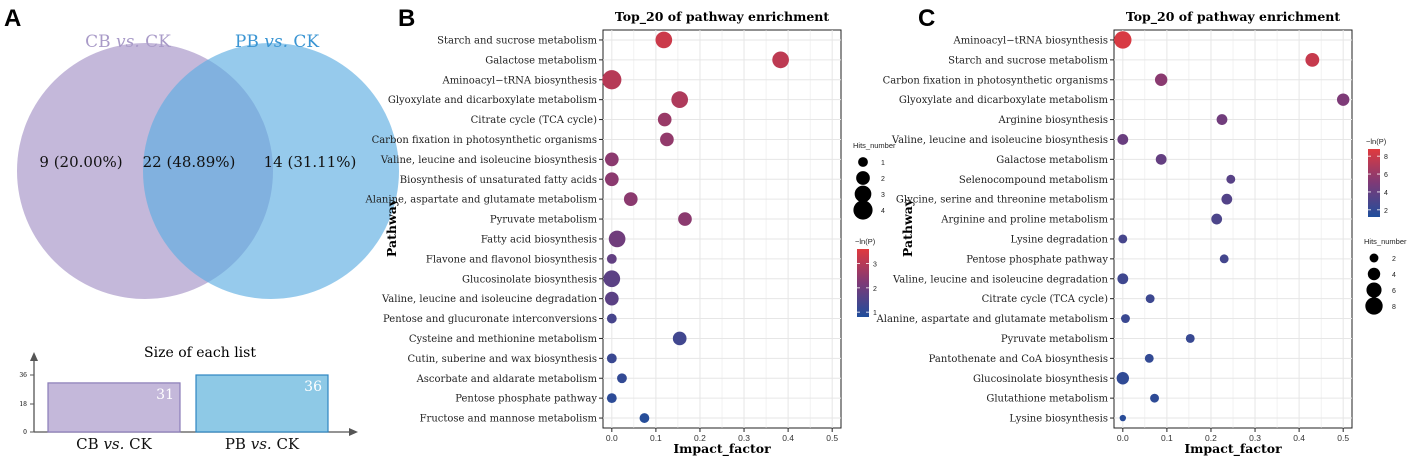 The width and height of the screenshot is (1410, 456). Describe the element at coordinates (509, 419) in the screenshot. I see `pathway-label: Fructose and mannose metabolism` at that location.